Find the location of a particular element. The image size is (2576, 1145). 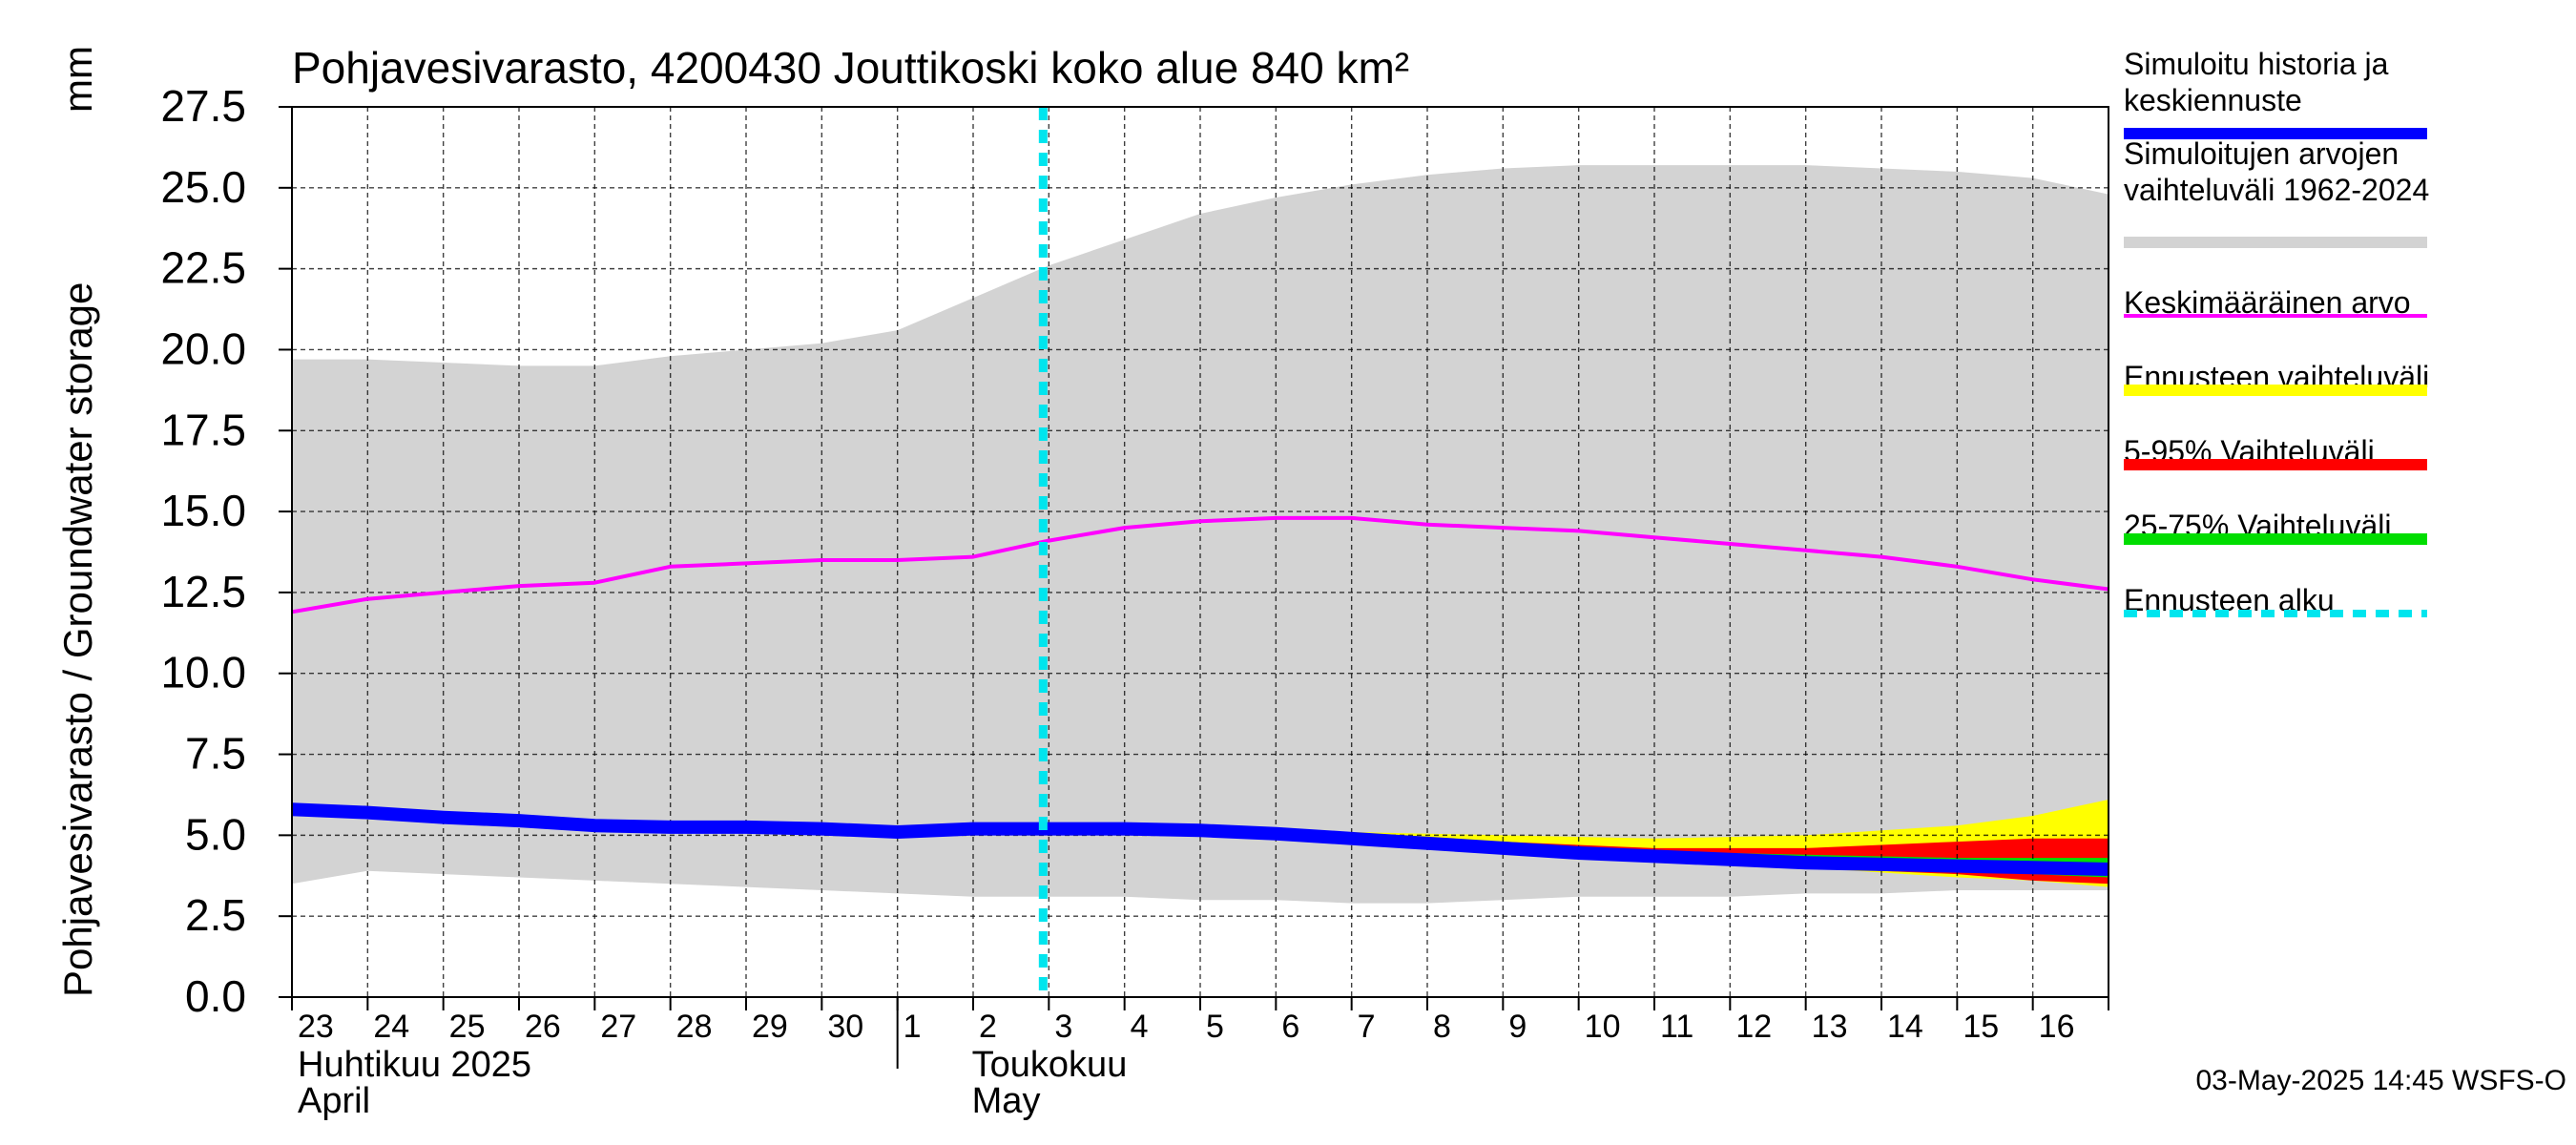

legend-label: keskiennuste is located at coordinates (2213, 100).